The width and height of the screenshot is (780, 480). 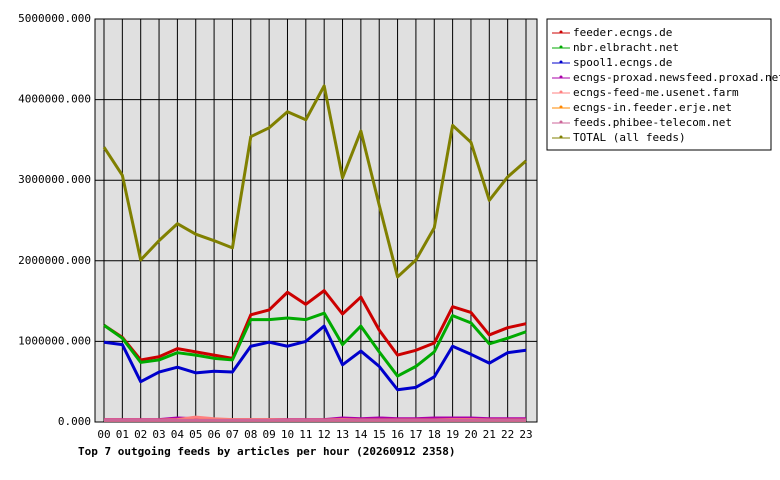 What do you see at coordinates (195, 434) in the screenshot?
I see `x-tick-label: 05` at bounding box center [195, 434].